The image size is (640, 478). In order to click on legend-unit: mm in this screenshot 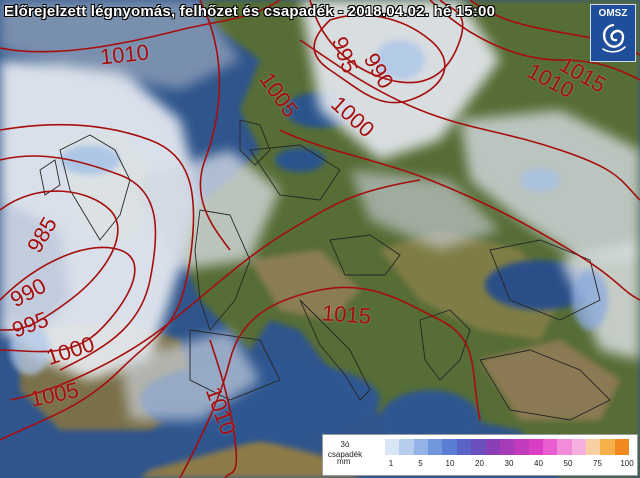, I will do `click(344, 461)`.